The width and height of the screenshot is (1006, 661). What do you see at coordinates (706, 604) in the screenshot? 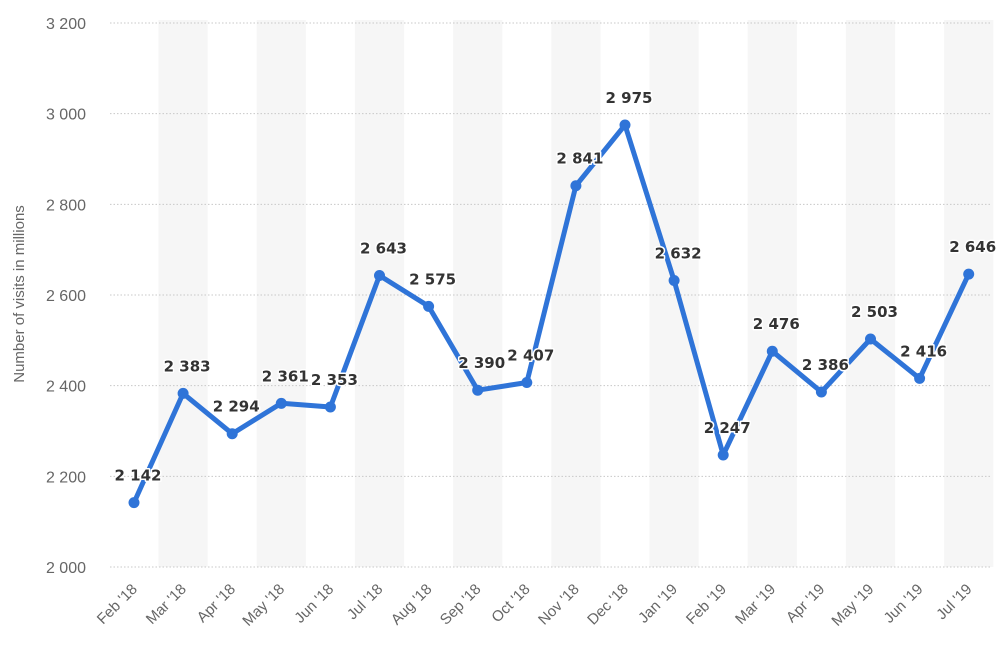
I see `x-tick-label: Feb '19` at bounding box center [706, 604].